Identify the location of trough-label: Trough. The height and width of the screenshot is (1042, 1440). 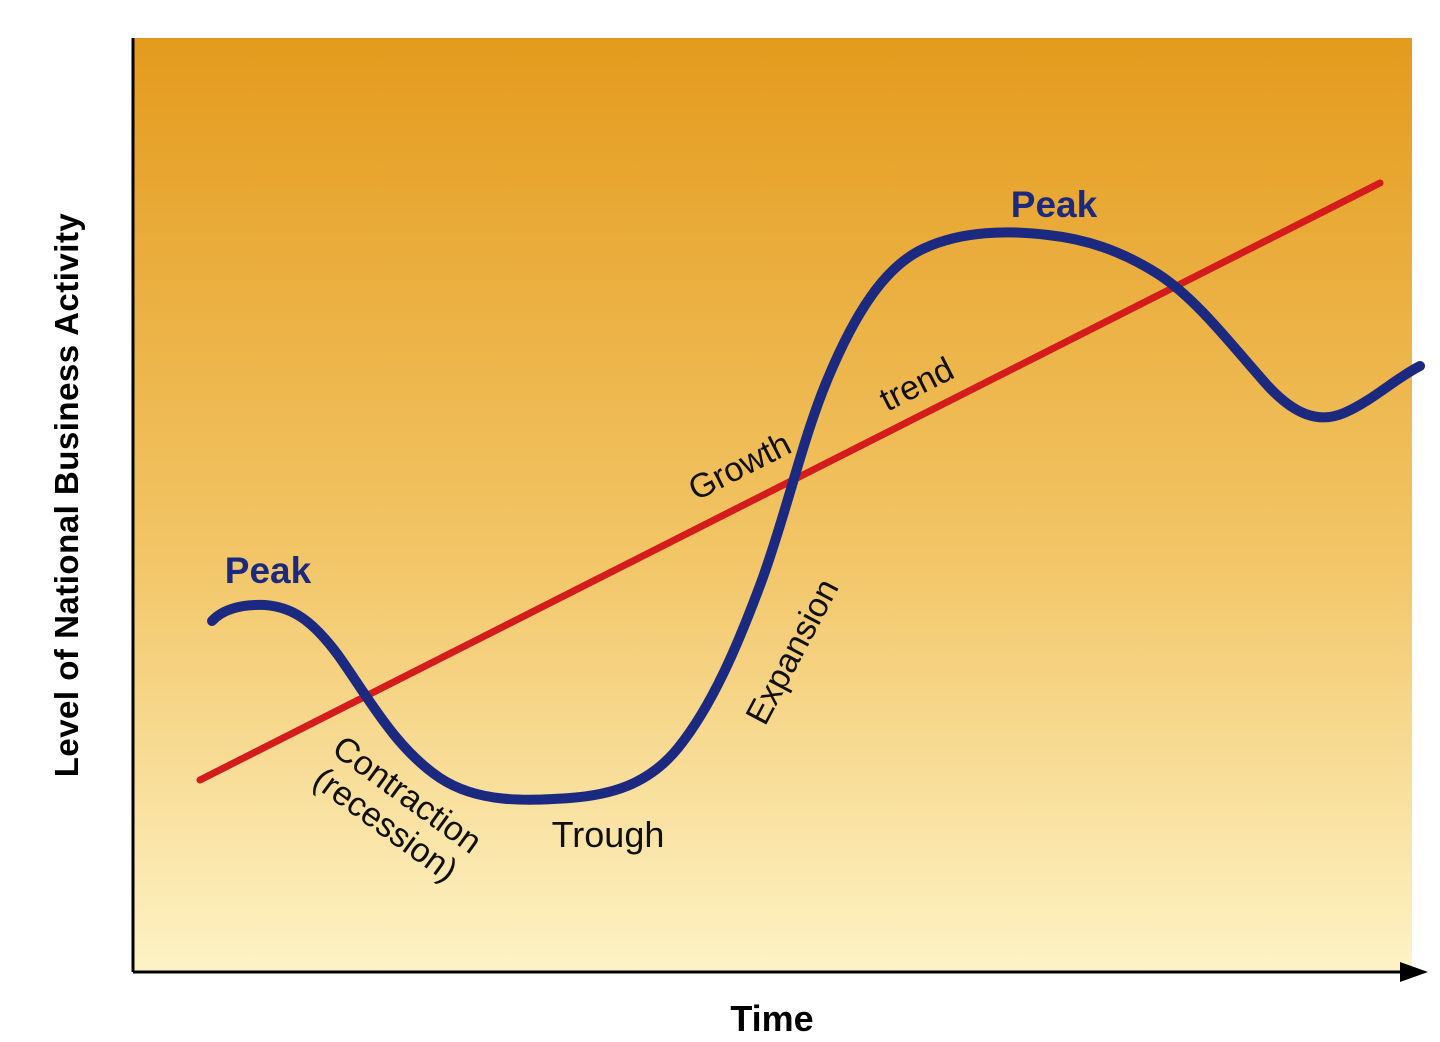
(608, 834).